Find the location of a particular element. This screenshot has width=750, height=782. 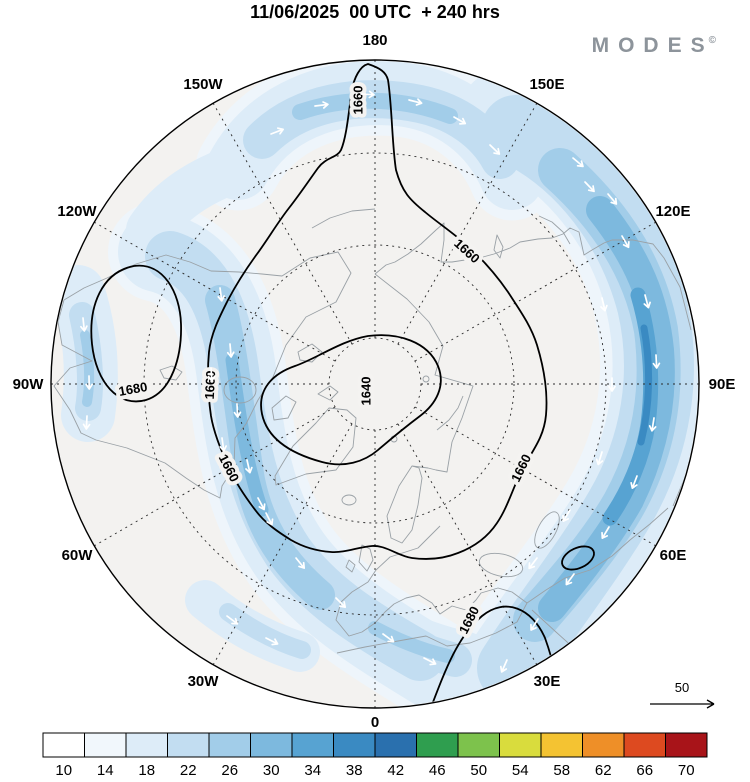

colorbar-tick: 22 is located at coordinates (188, 770).